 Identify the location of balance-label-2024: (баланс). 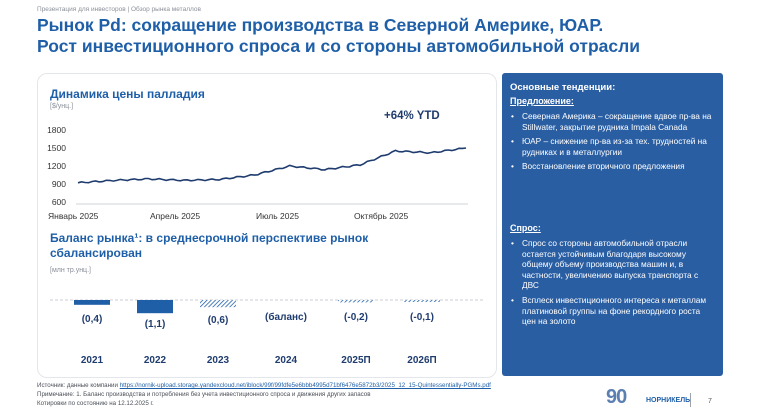
(286, 317).